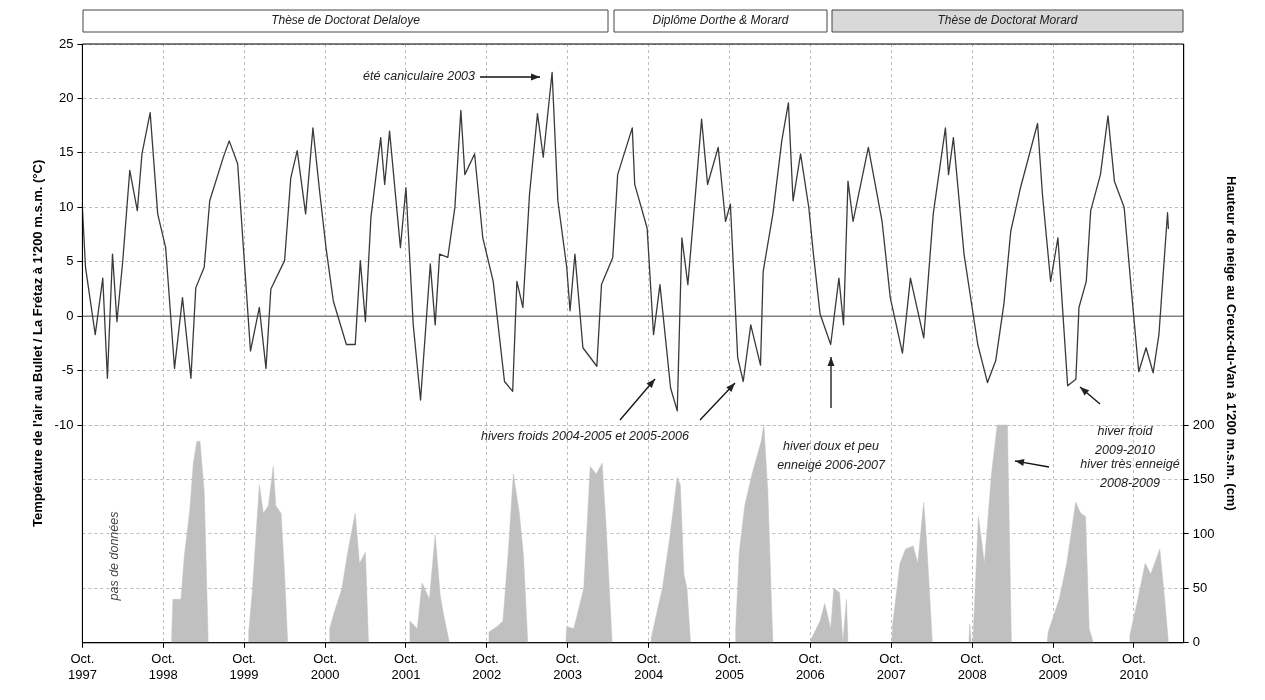  What do you see at coordinates (1231, 343) in the screenshot?
I see `y2-axis-title: Hauteur de neige au Creux-du-Van à 1'200 m.s.m. (cm)` at bounding box center [1231, 343].